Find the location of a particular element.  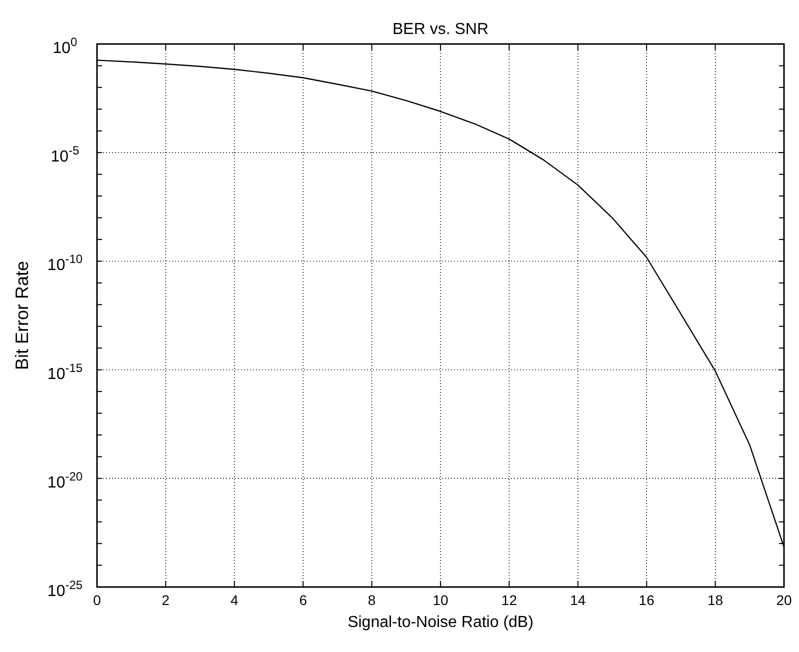

y-tick-label: 10$^{-15}$ is located at coordinates (65, 371).